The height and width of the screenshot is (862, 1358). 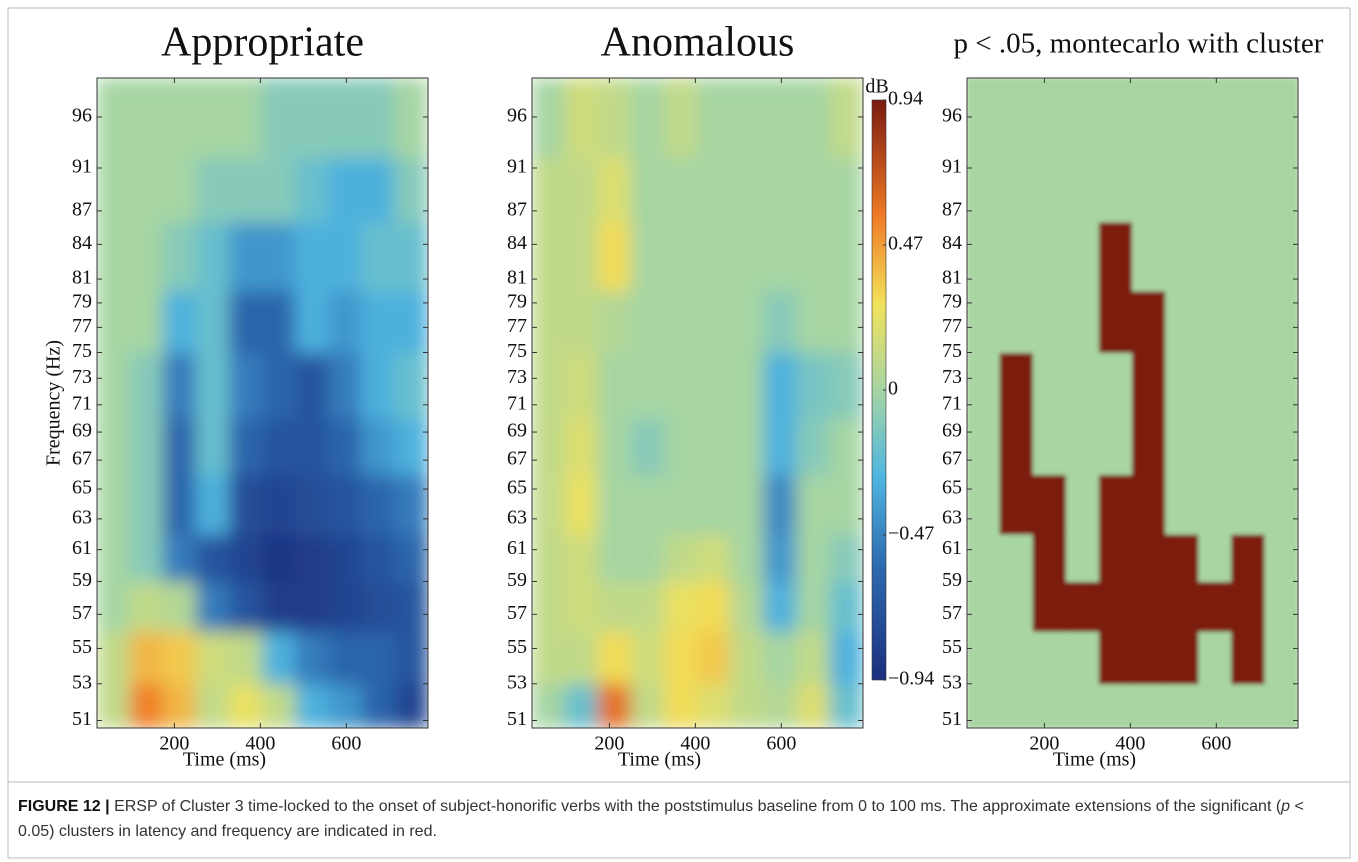 What do you see at coordinates (698, 43) in the screenshot?
I see `panel-title: Anomalous` at bounding box center [698, 43].